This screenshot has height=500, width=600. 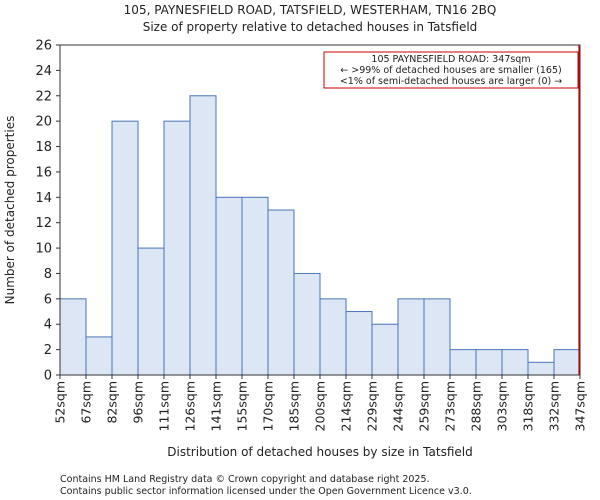 What do you see at coordinates (43, 122) in the screenshot?
I see `y-tick-label: 20` at bounding box center [43, 122].